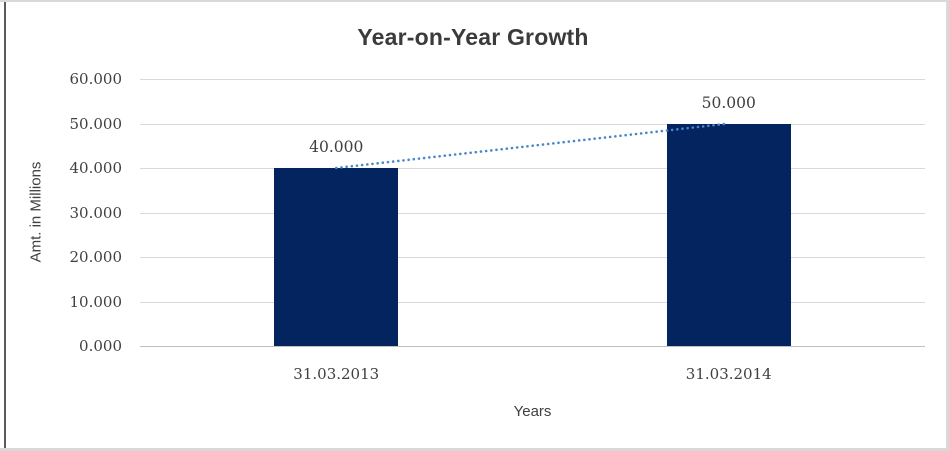 This screenshot has height=451, width=949. I want to click on y-tick-label: 50.000, so click(96, 123).